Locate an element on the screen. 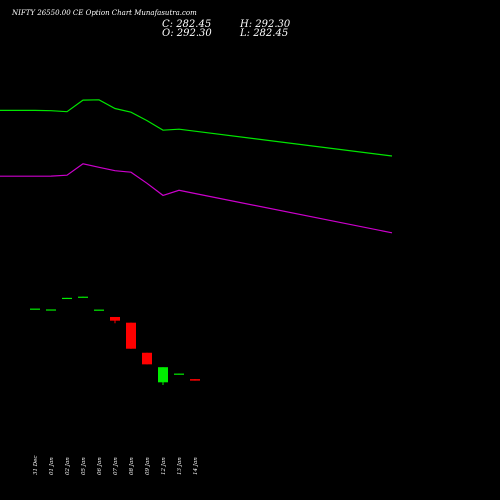 The height and width of the screenshot is (500, 500). x-tick-label: 07 Jan is located at coordinates (116, 466).